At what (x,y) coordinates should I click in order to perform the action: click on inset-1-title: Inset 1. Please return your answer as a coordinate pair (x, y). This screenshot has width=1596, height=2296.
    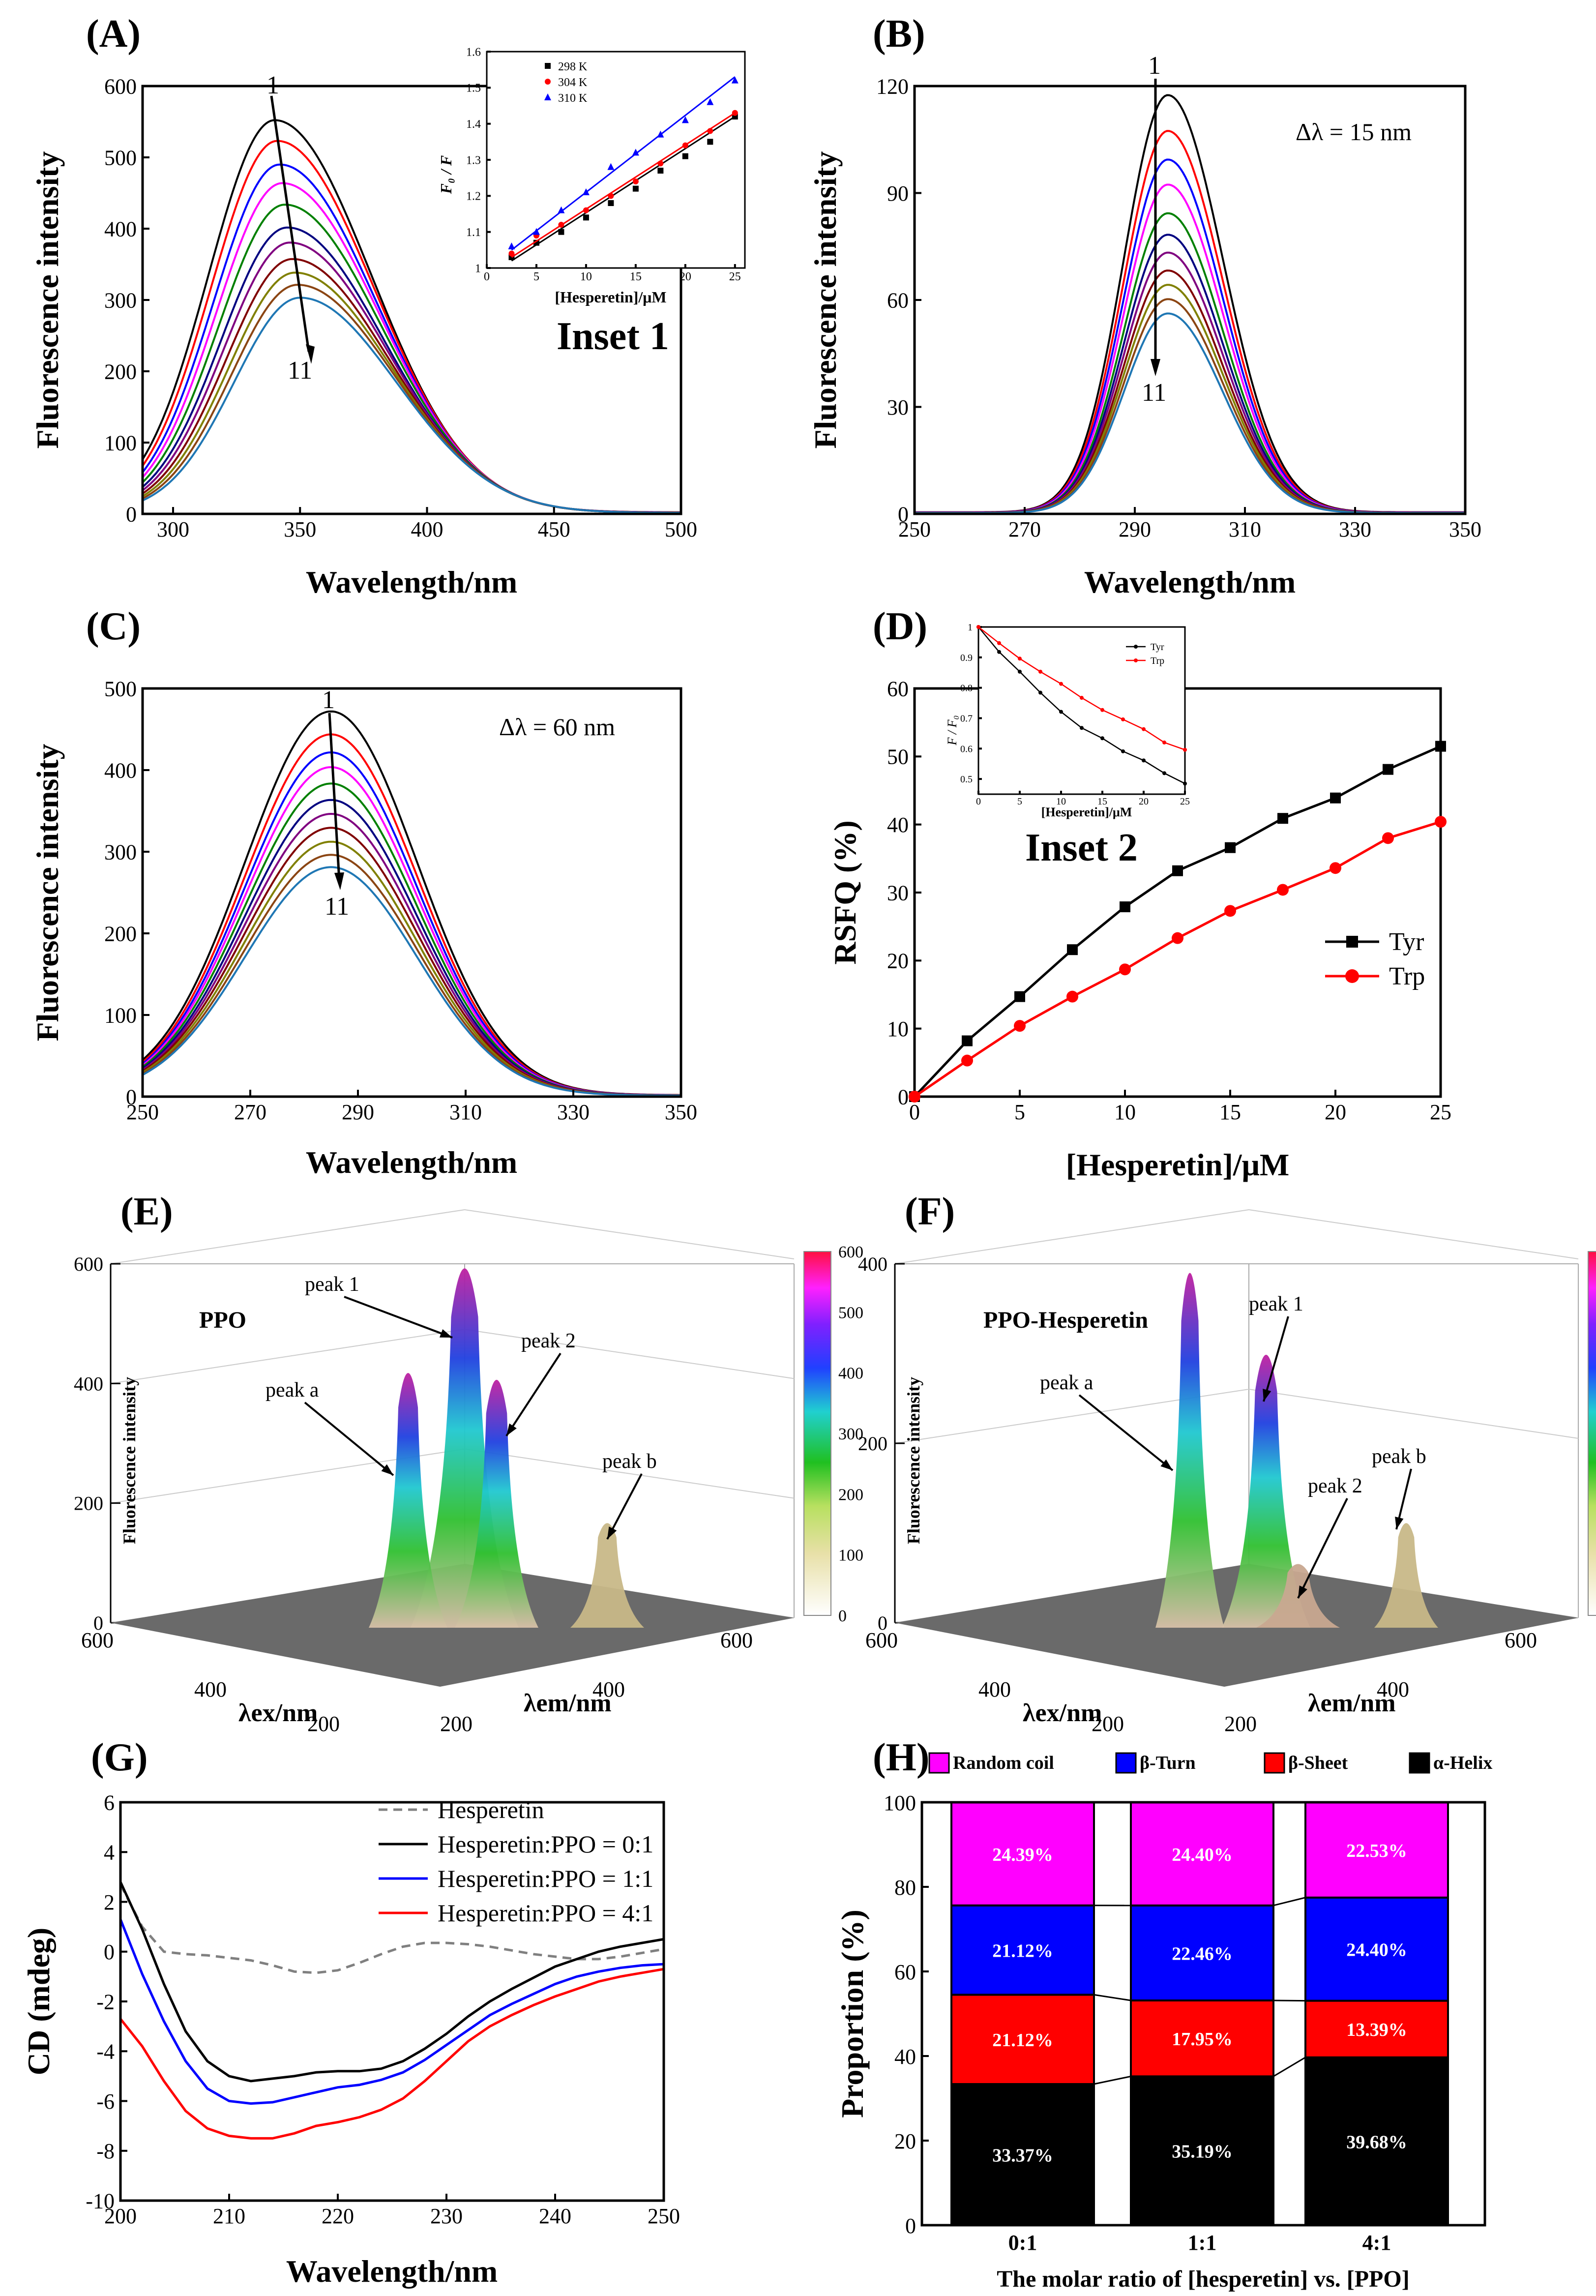
    Looking at the image, I should click on (613, 336).